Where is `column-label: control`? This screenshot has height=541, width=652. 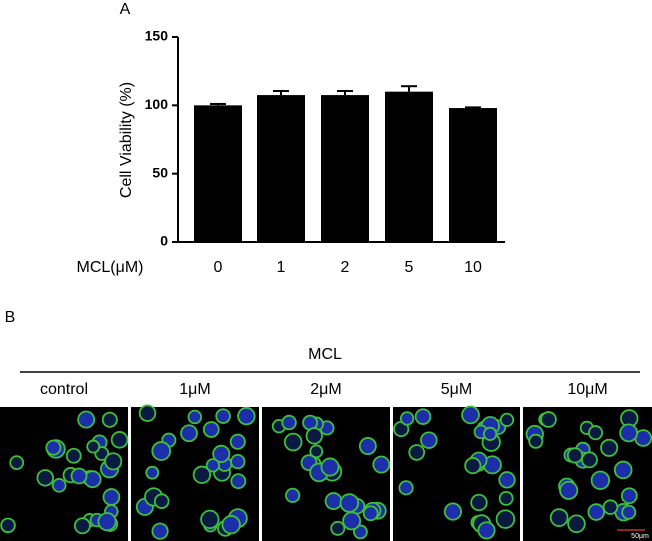 column-label: control is located at coordinates (64, 389).